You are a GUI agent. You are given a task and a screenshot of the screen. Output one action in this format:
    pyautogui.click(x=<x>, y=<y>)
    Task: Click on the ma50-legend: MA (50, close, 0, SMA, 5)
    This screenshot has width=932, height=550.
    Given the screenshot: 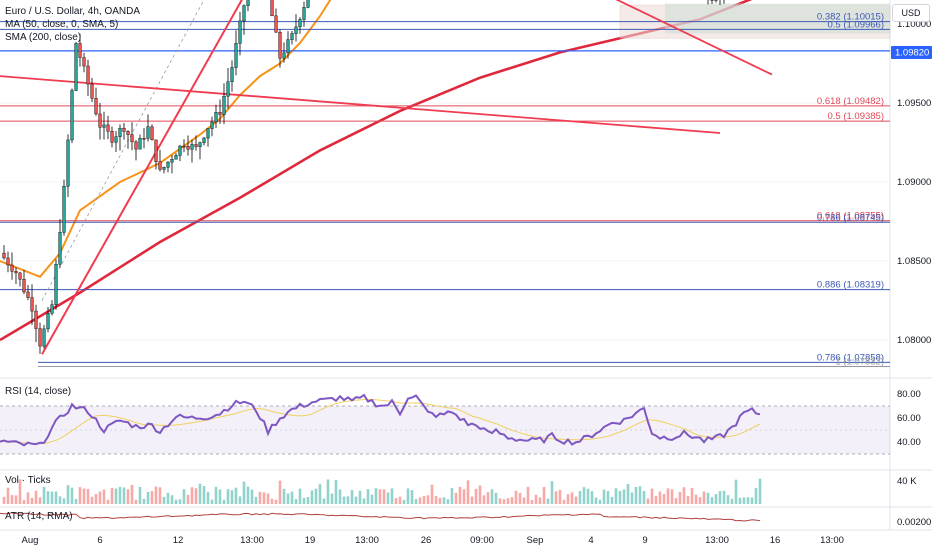 What is the action you would take?
    pyautogui.click(x=62, y=24)
    